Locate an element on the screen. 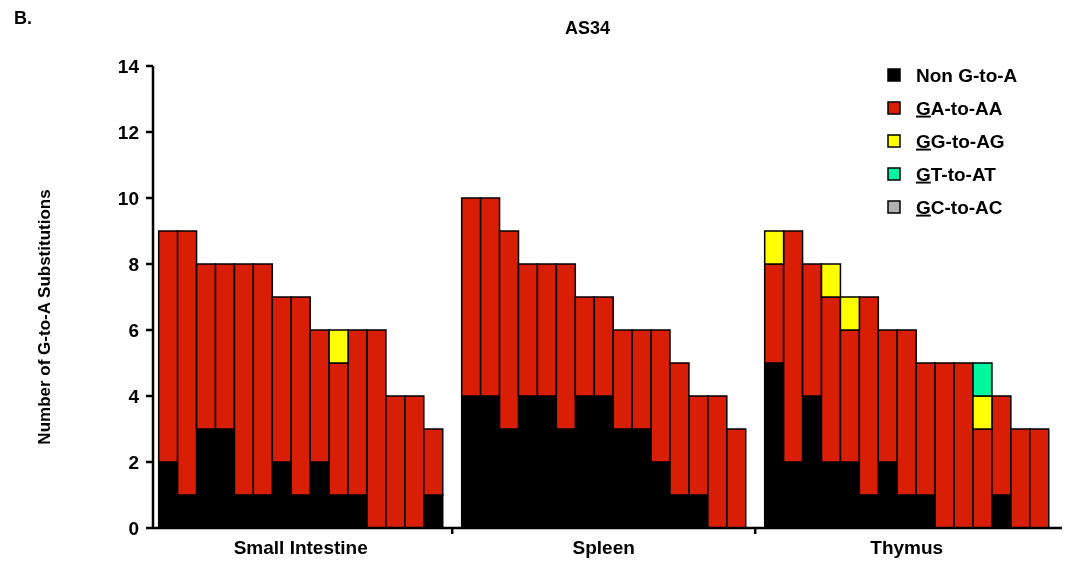  y-tick-label: 2 is located at coordinates (133, 462).